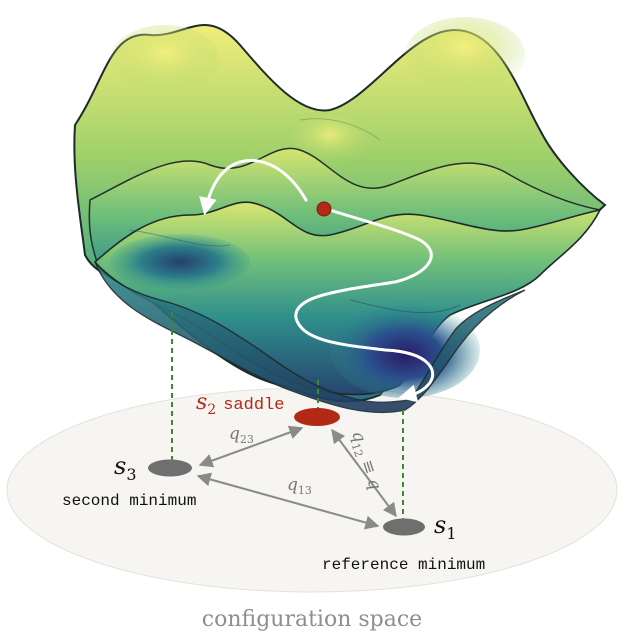 The image size is (625, 636). Describe the element at coordinates (403, 565) in the screenshot. I see `label-s1-description: reference minimum` at that location.